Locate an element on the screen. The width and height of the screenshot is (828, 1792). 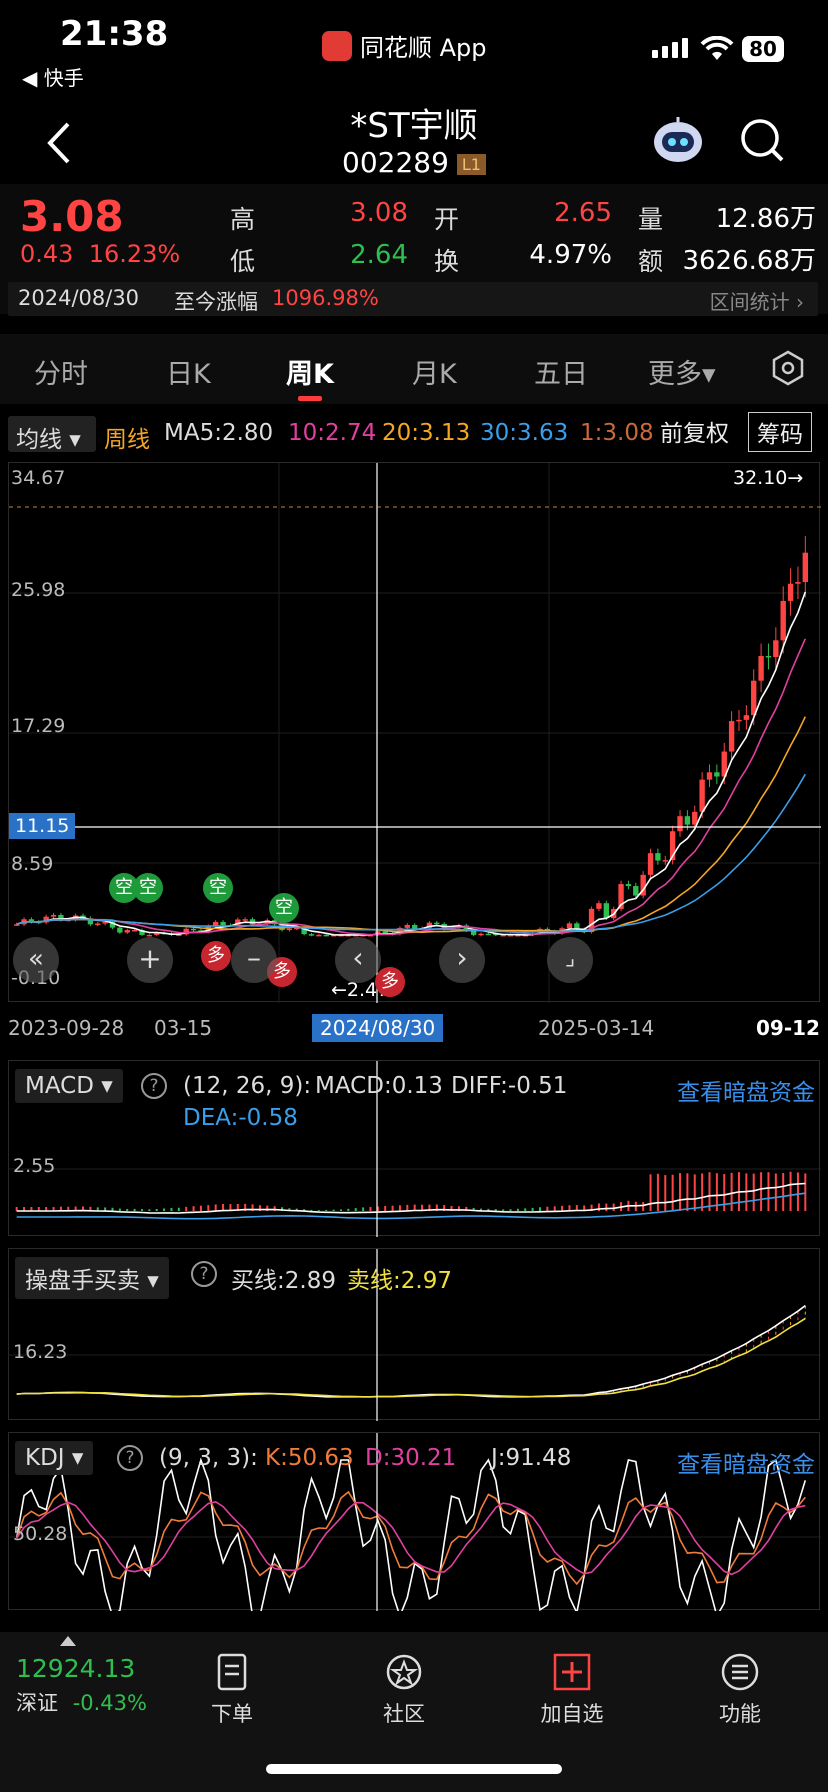
tab-more: 更多▾ is located at coordinates (682, 374).